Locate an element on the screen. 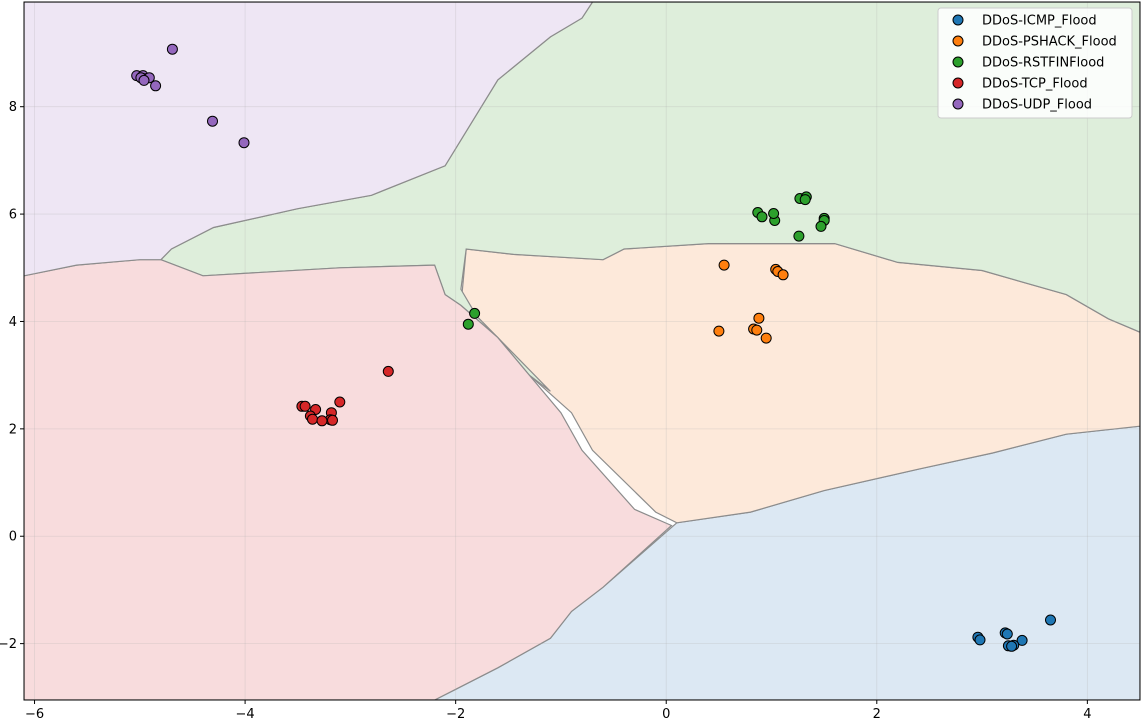 The image size is (1146, 728). x-tick-label: −2 is located at coordinates (455, 714).